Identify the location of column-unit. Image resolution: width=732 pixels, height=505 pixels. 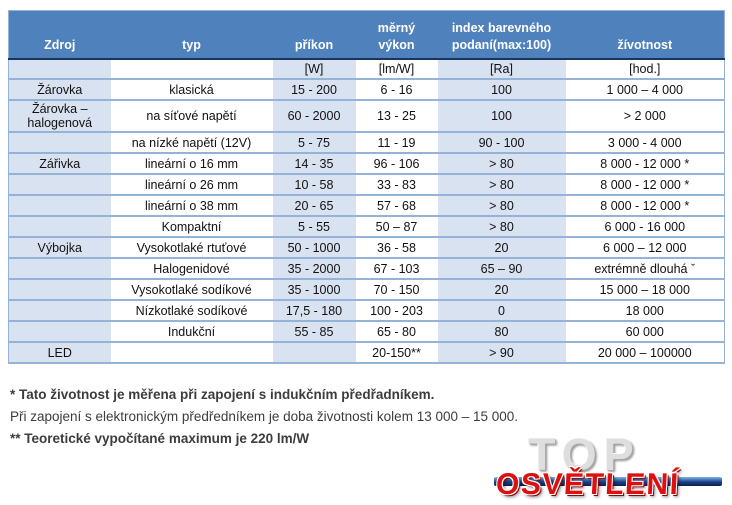
(191, 69).